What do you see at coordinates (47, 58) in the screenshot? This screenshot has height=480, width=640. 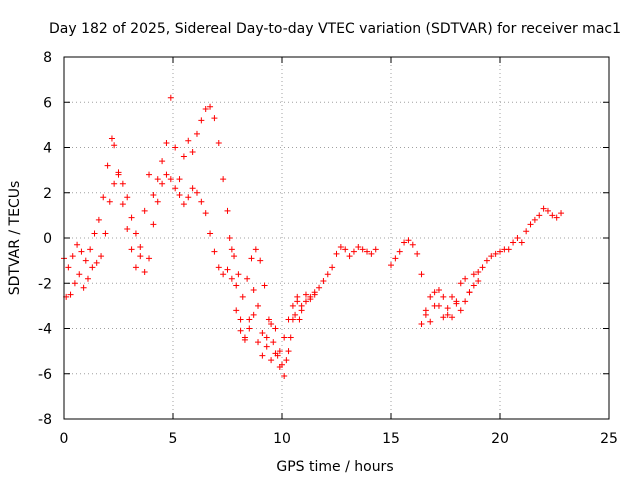 I see `y-tick-label: 8` at bounding box center [47, 58].